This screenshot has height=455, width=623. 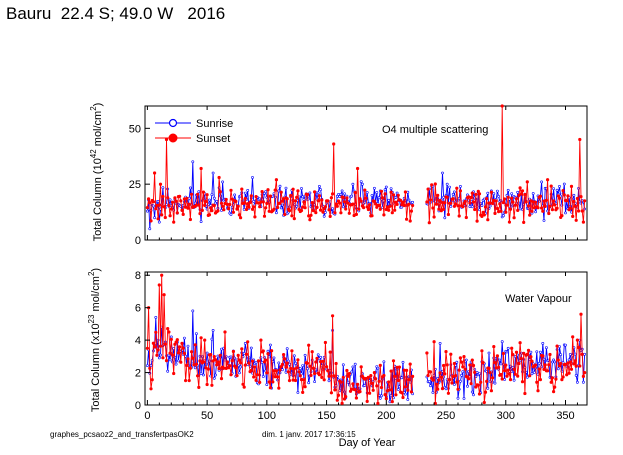 I want to click on o4-sunset-line, so click(x=280, y=181).